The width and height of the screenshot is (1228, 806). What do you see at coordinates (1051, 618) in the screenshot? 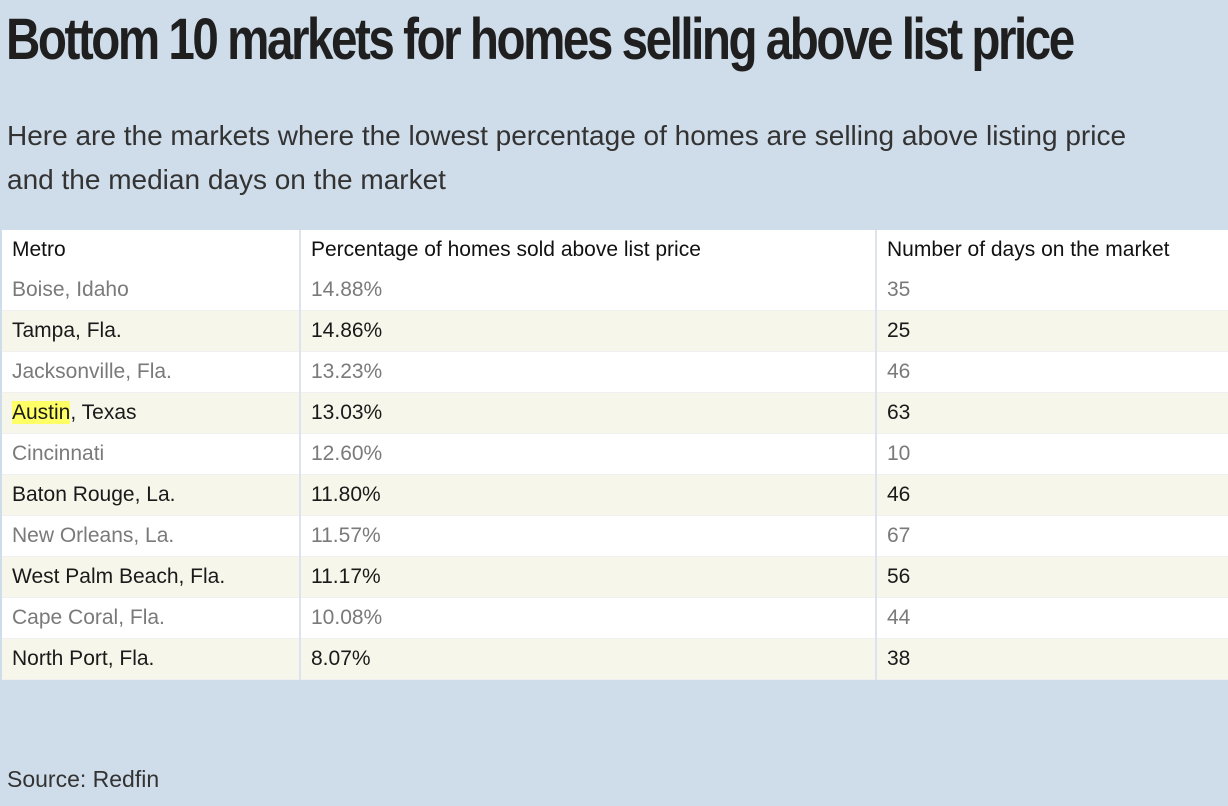
I see `days-cell: 44` at bounding box center [1051, 618].